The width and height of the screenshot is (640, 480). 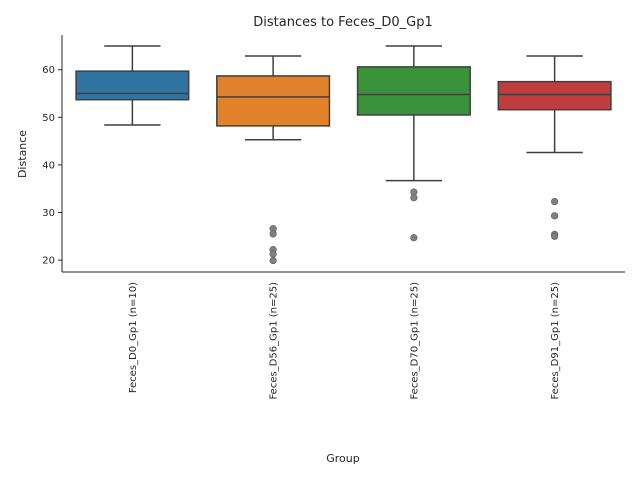 I want to click on y-axis-ticks: 20 30 40 50 60, so click(x=52, y=166).